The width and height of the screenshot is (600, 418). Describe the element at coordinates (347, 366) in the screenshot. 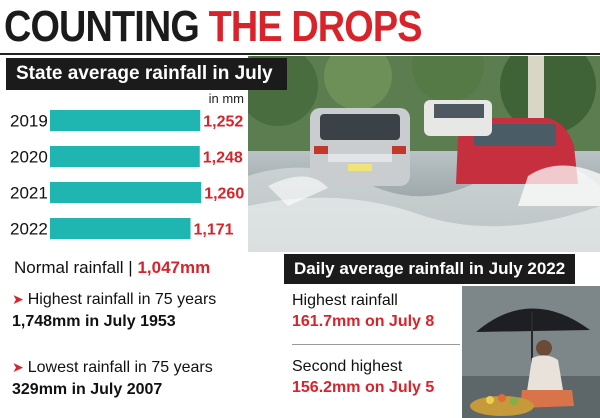

I see `daily-second-label: Second highest` at that location.